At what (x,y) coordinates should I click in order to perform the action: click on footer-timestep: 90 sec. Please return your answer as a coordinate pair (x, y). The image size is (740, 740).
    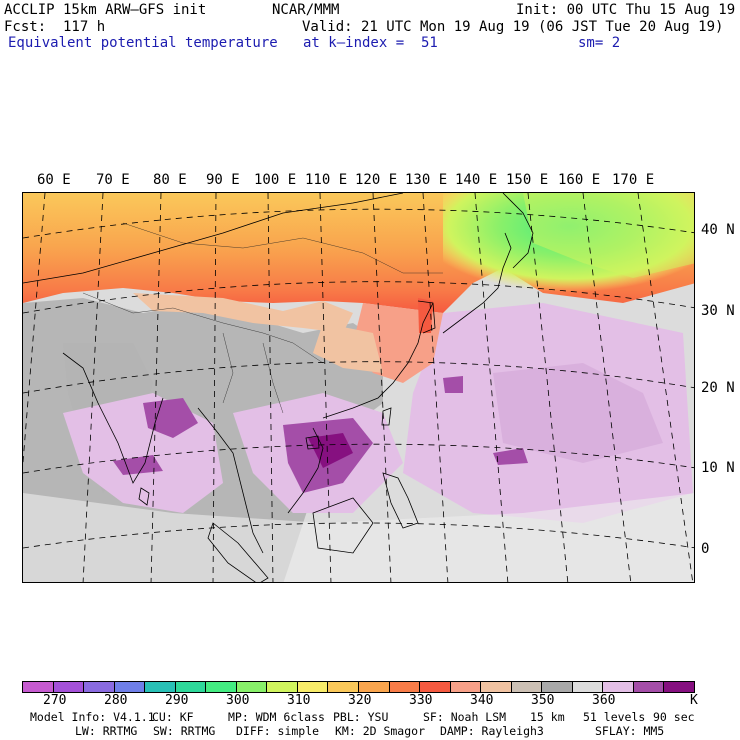
    Looking at the image, I should click on (674, 717).